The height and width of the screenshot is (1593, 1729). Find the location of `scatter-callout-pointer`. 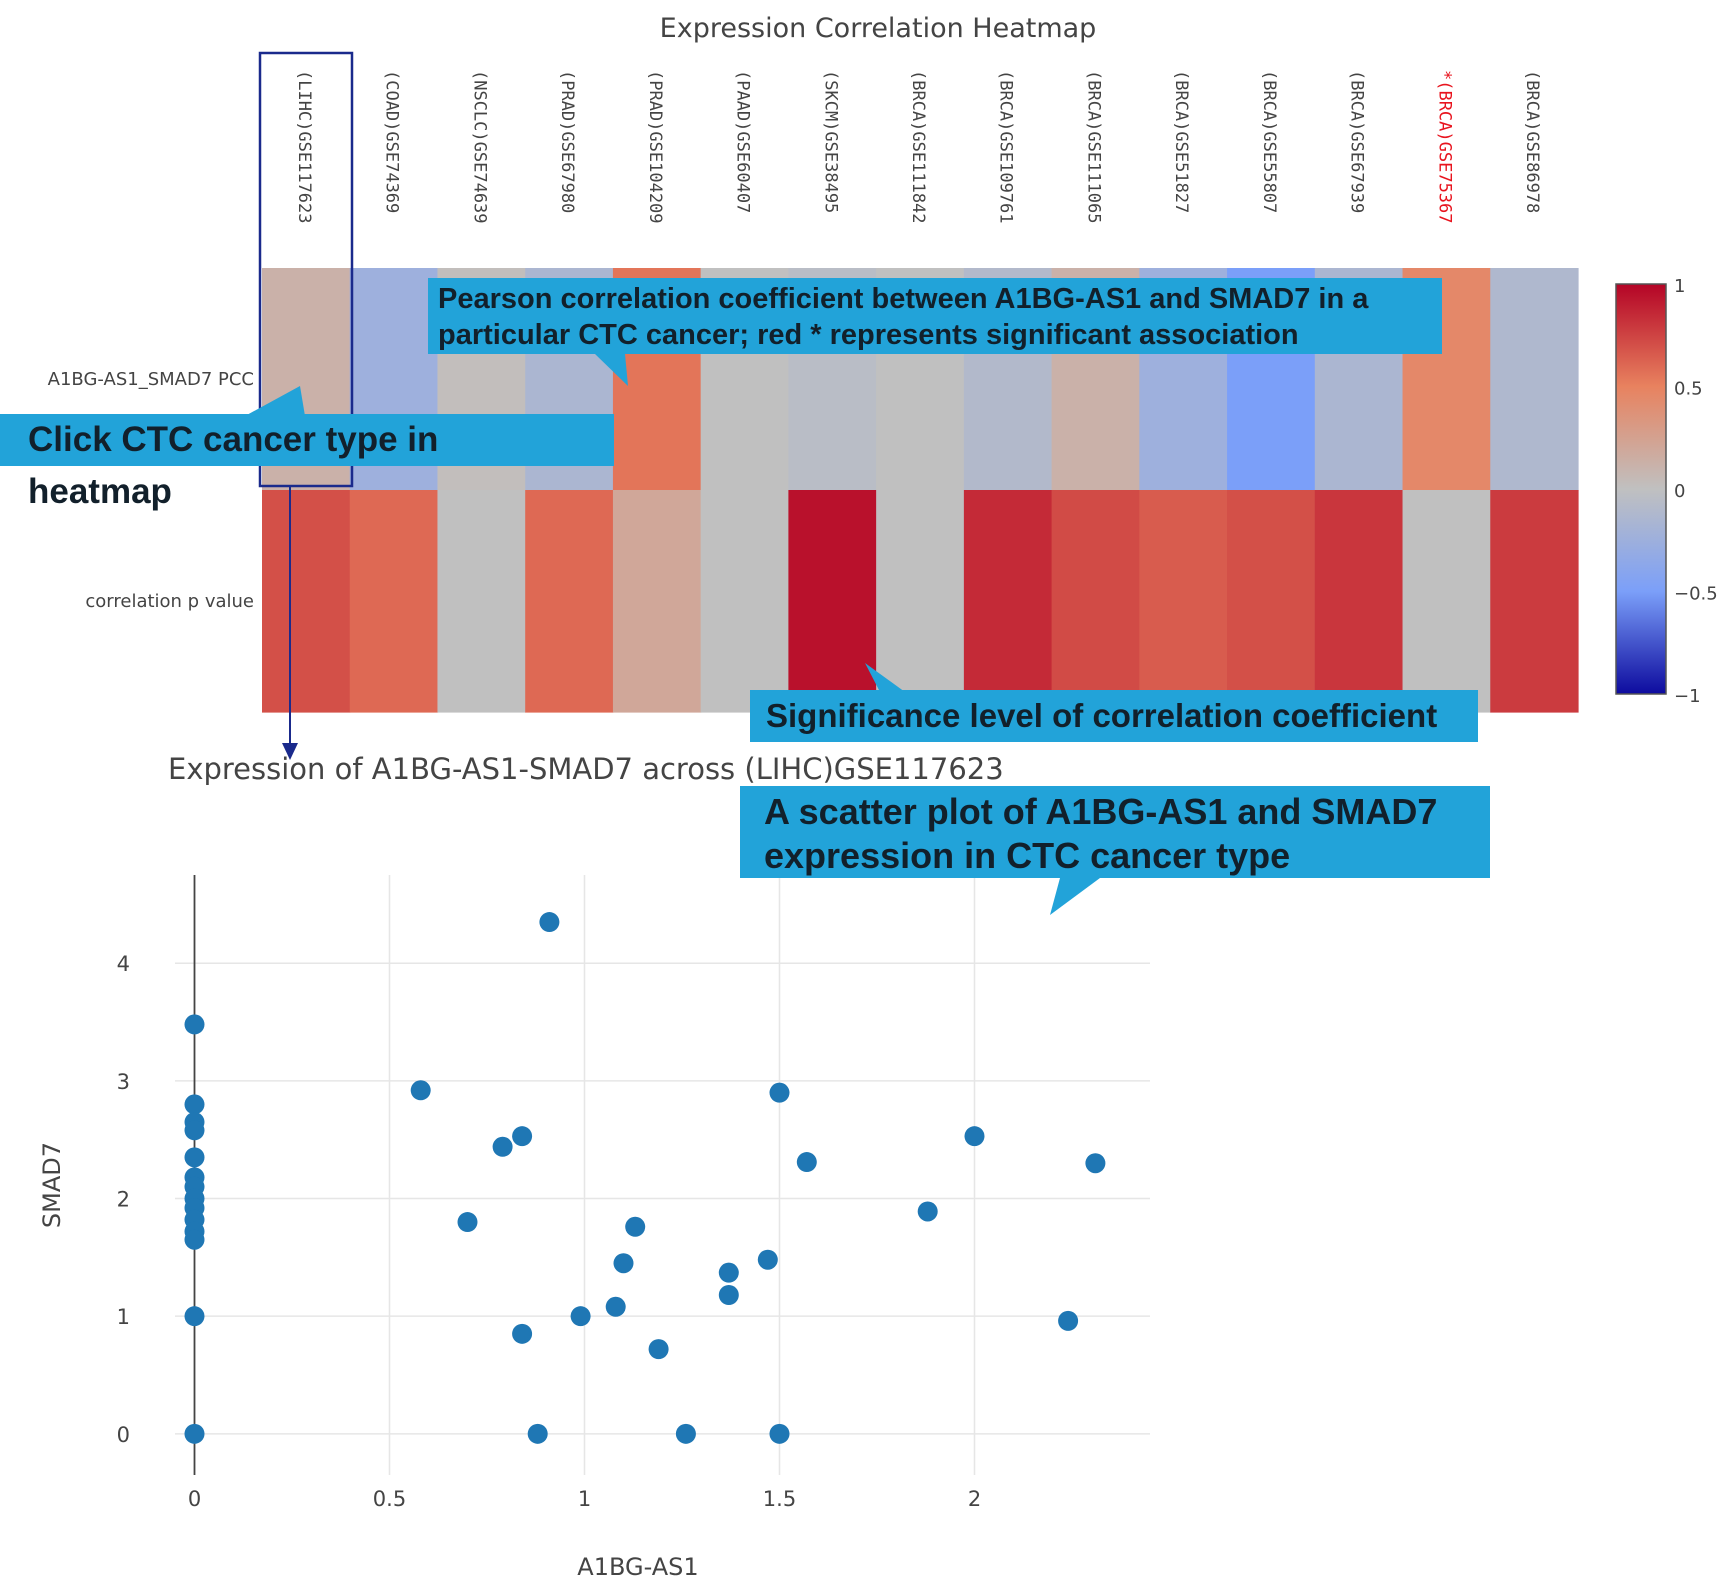

scatter-callout-pointer is located at coordinates (1075, 896).